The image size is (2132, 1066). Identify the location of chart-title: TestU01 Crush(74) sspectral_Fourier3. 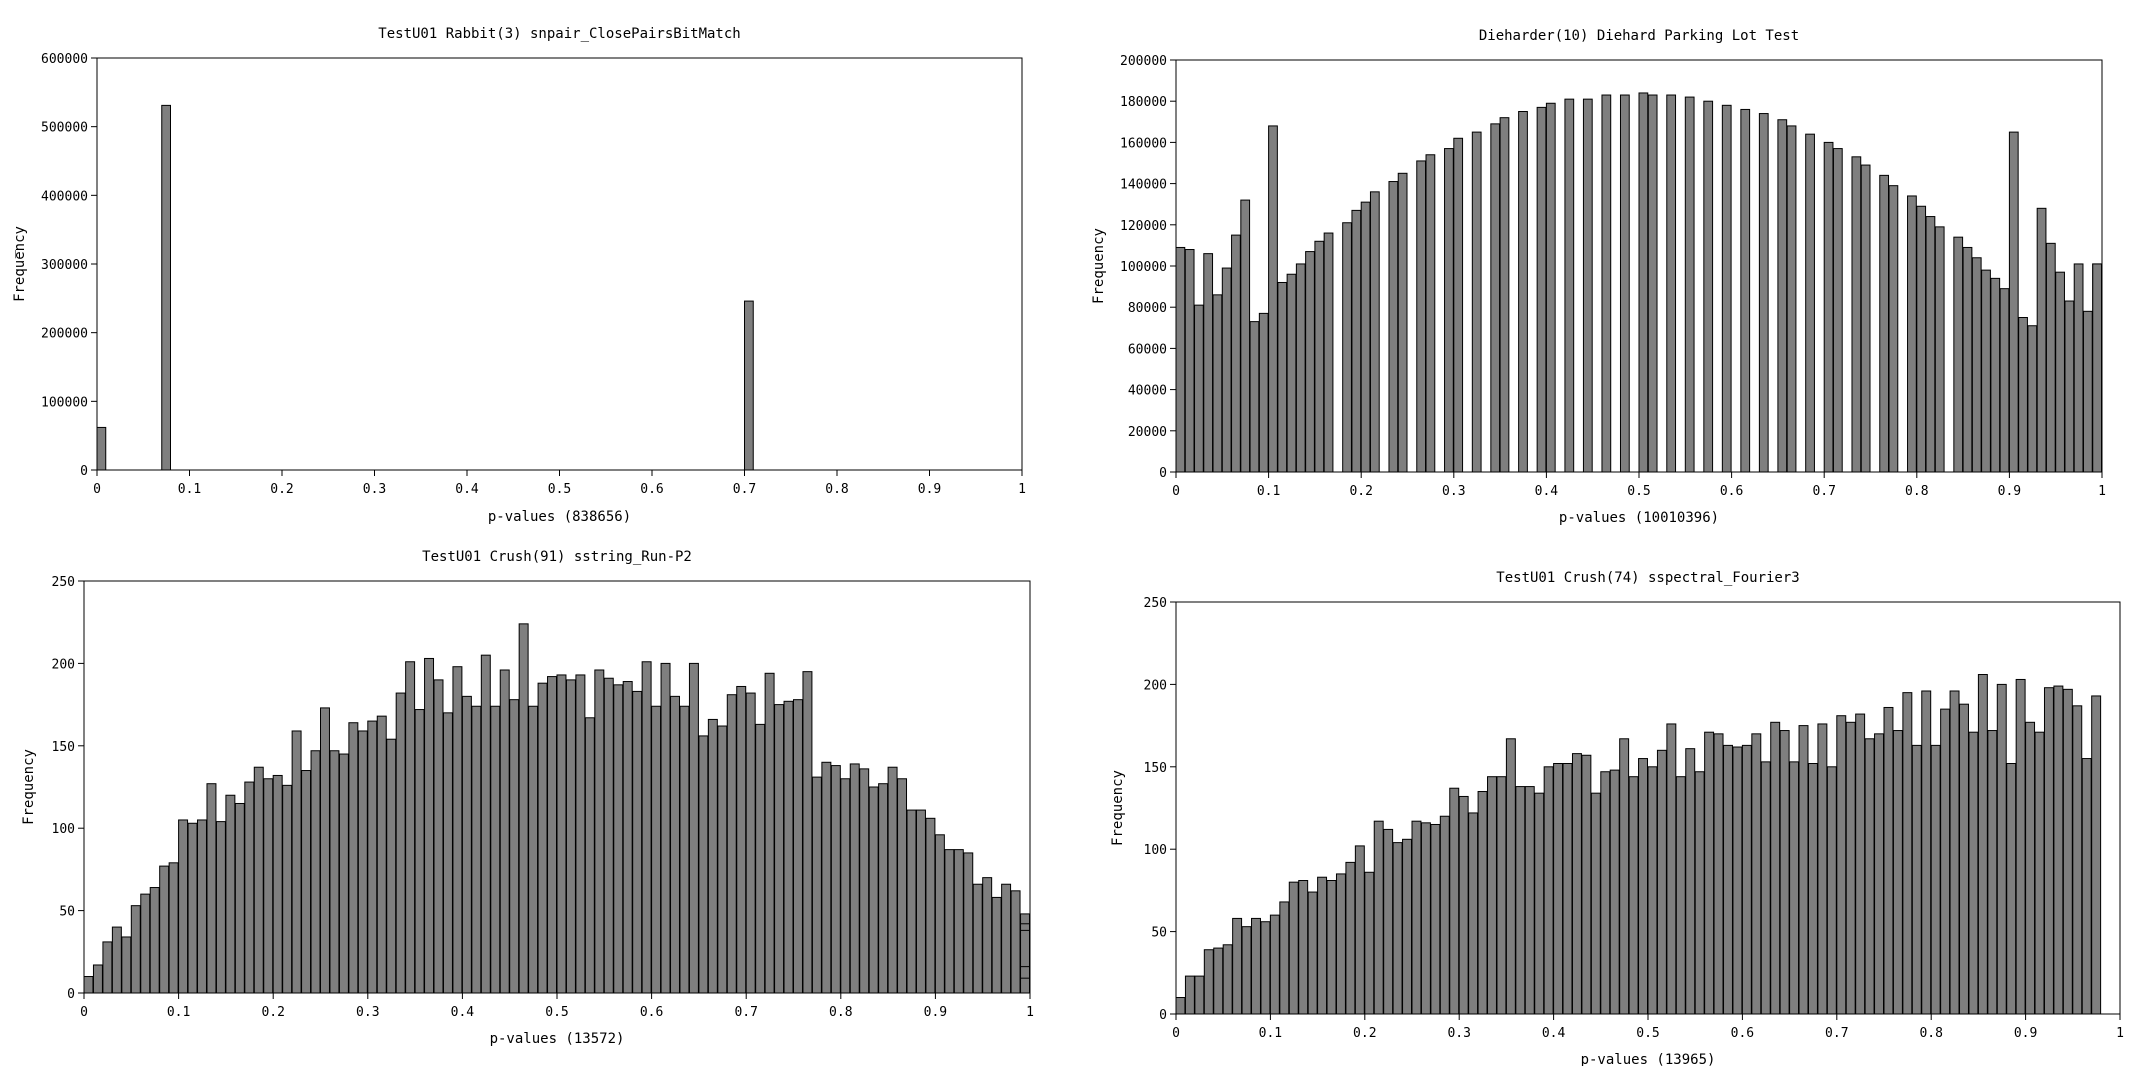
(1647, 578).